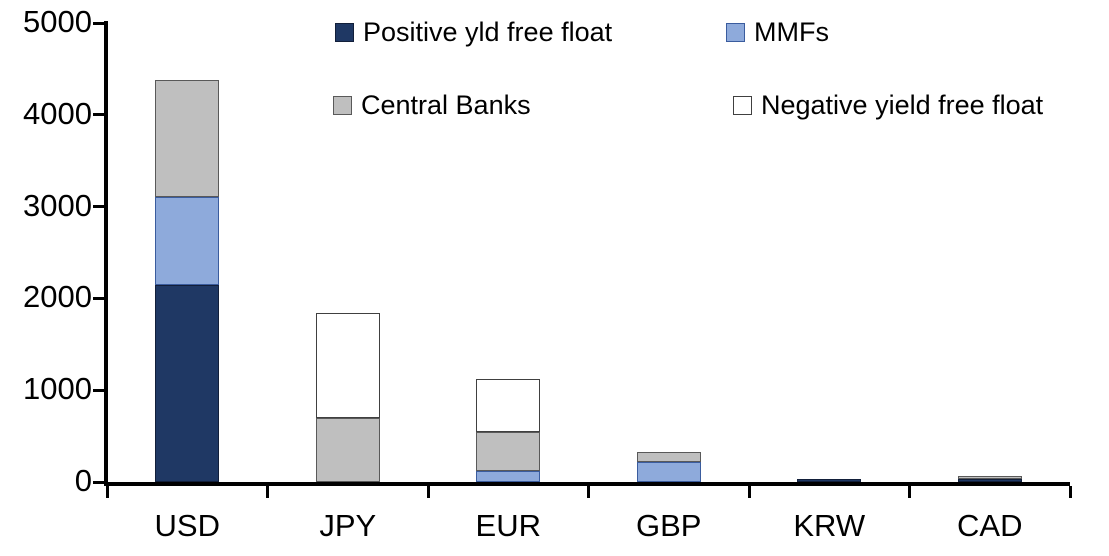  I want to click on legend-label: Negative yield free float, so click(902, 105).